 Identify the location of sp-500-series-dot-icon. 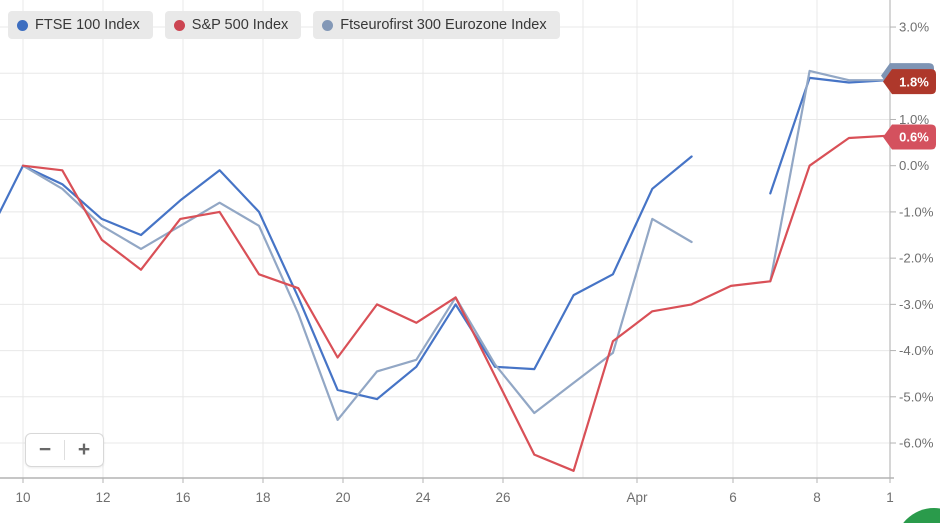
(179, 25).